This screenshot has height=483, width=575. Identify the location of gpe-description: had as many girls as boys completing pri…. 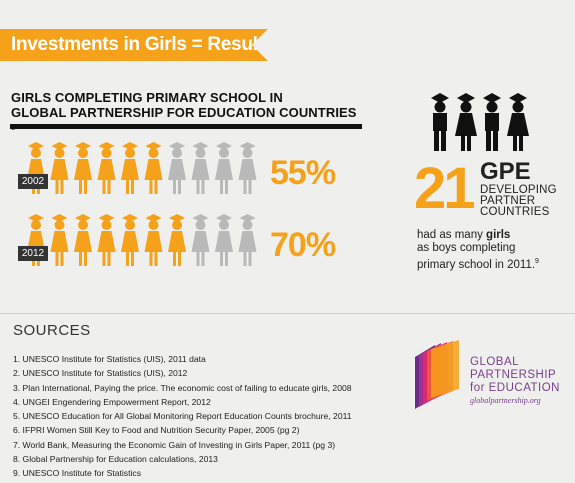
(487, 250).